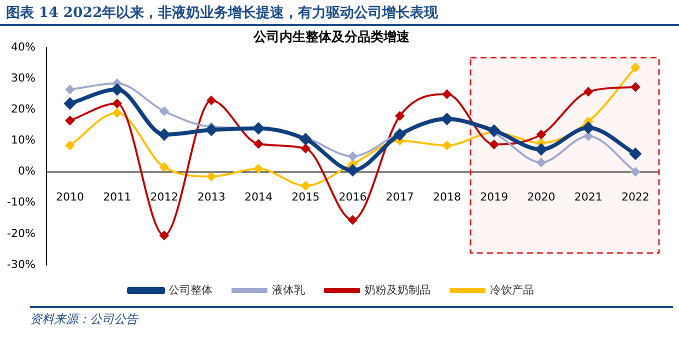  What do you see at coordinates (258, 197) in the screenshot?
I see `x-tick-label: 2014` at bounding box center [258, 197].